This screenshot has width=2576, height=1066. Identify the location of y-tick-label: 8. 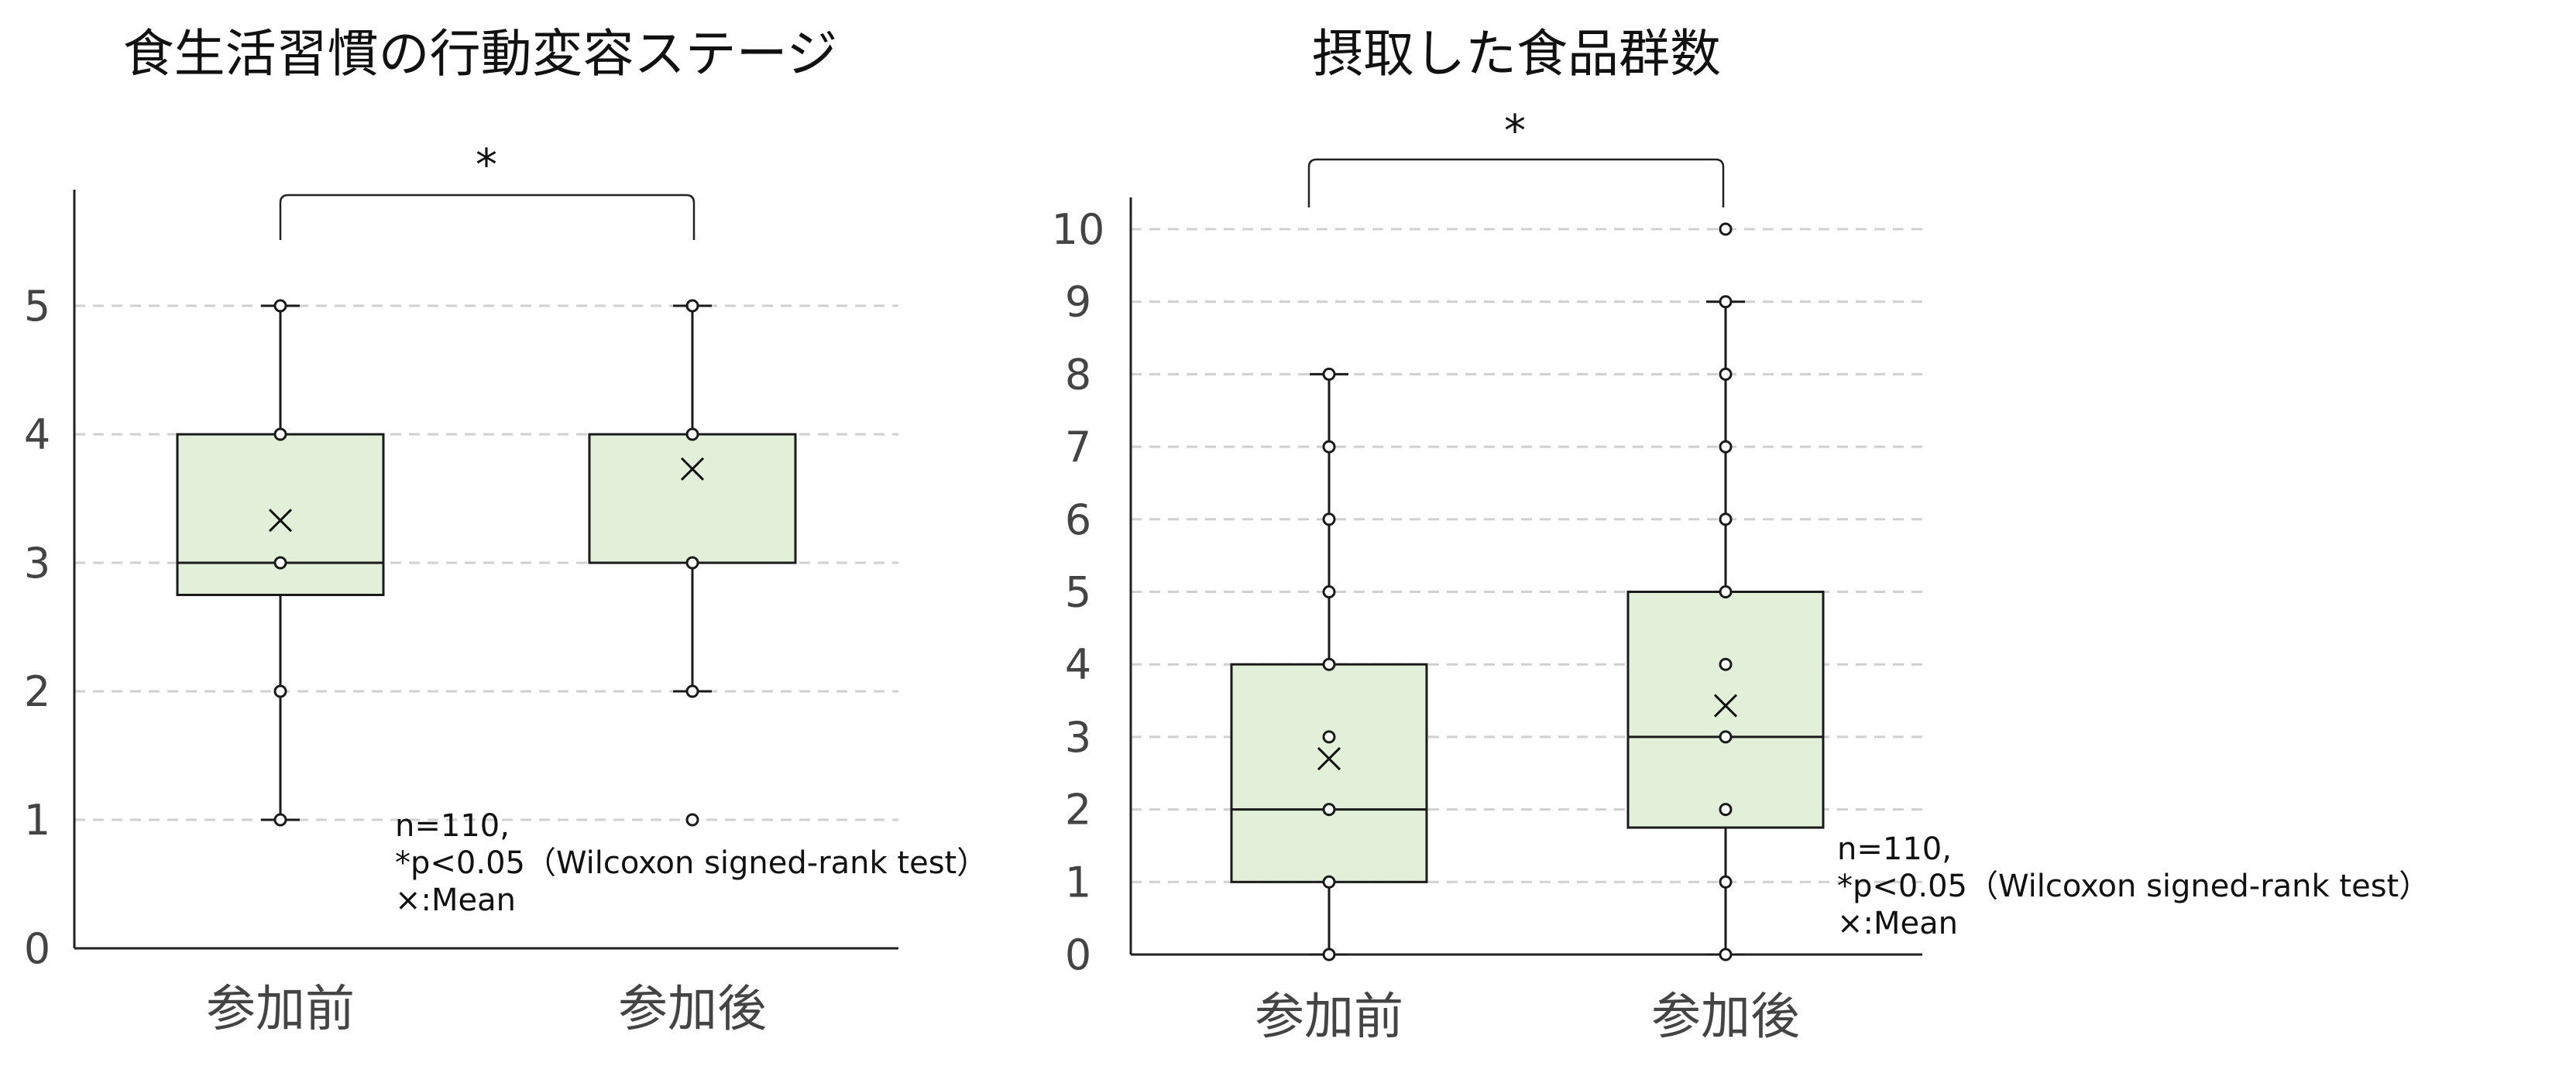
(1078, 374).